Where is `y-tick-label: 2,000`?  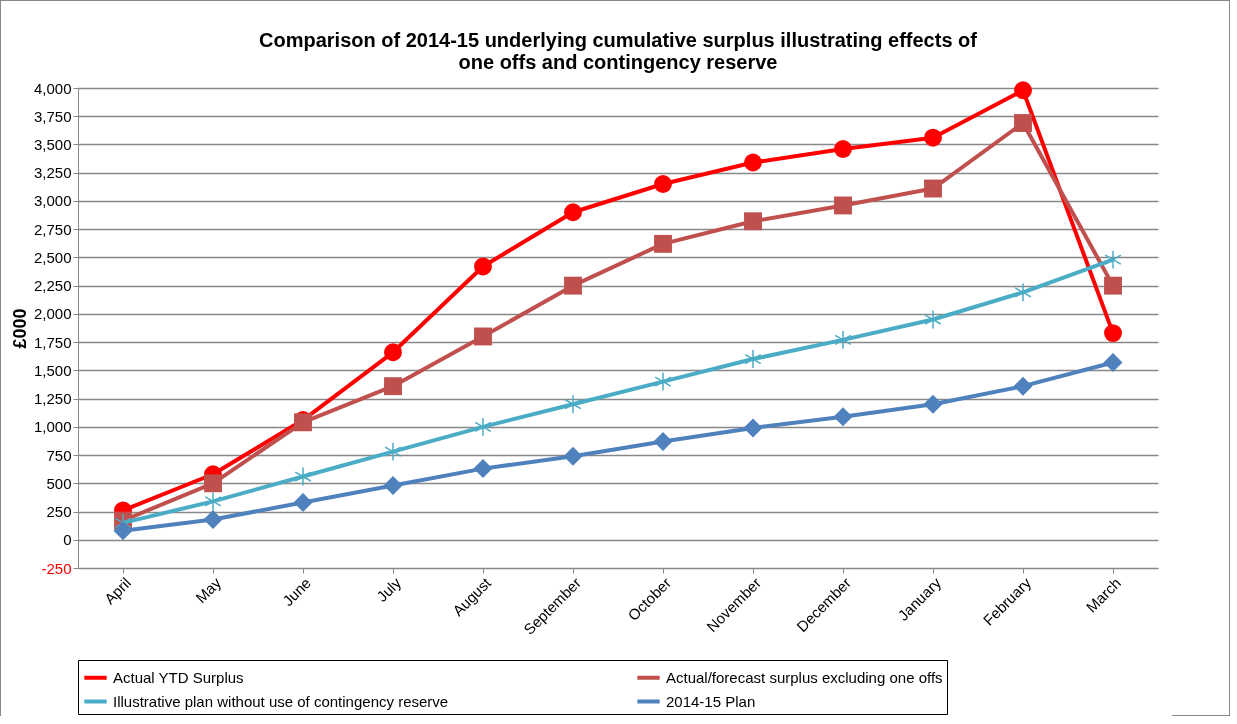
y-tick-label: 2,000 is located at coordinates (52, 314).